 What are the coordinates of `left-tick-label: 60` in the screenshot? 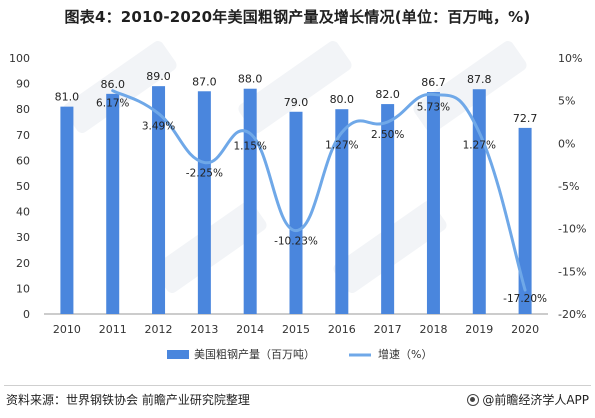 It's located at (23, 160).